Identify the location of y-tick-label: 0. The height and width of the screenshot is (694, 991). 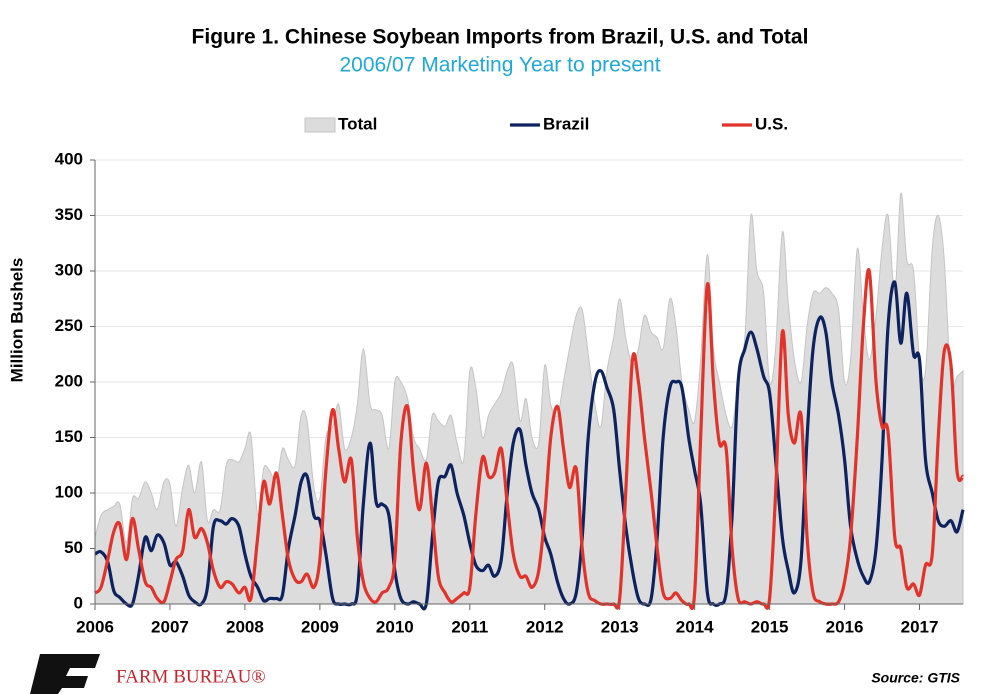
(78, 602).